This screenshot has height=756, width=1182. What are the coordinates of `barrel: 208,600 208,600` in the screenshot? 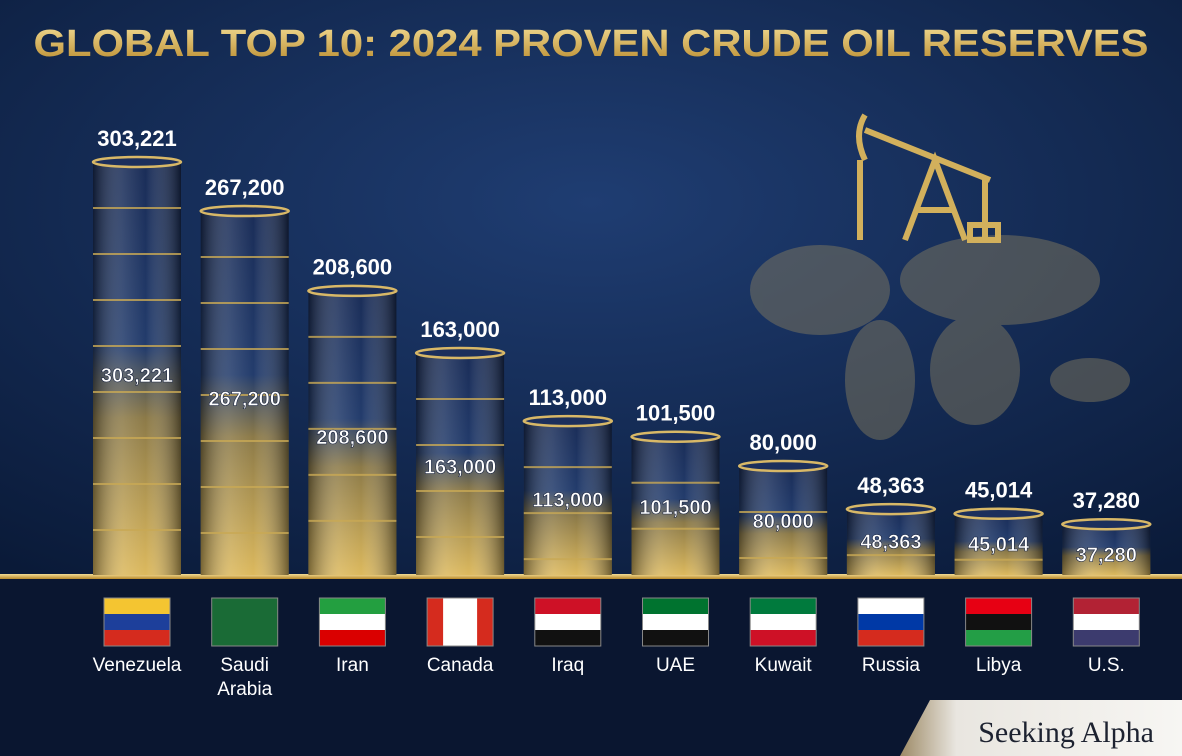 It's located at (352, 415).